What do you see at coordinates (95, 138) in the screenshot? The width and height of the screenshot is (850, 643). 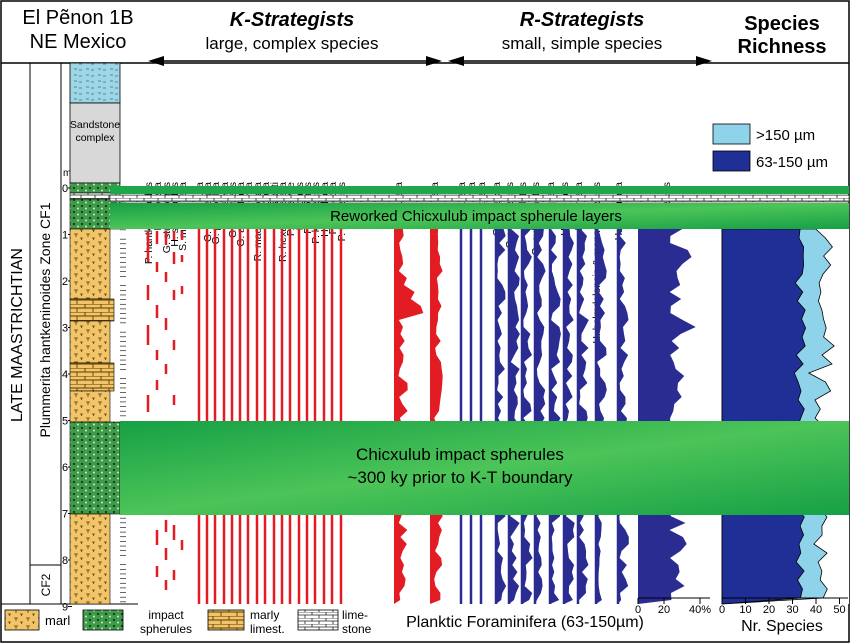 I see `lithology-label-2: complex` at bounding box center [95, 138].